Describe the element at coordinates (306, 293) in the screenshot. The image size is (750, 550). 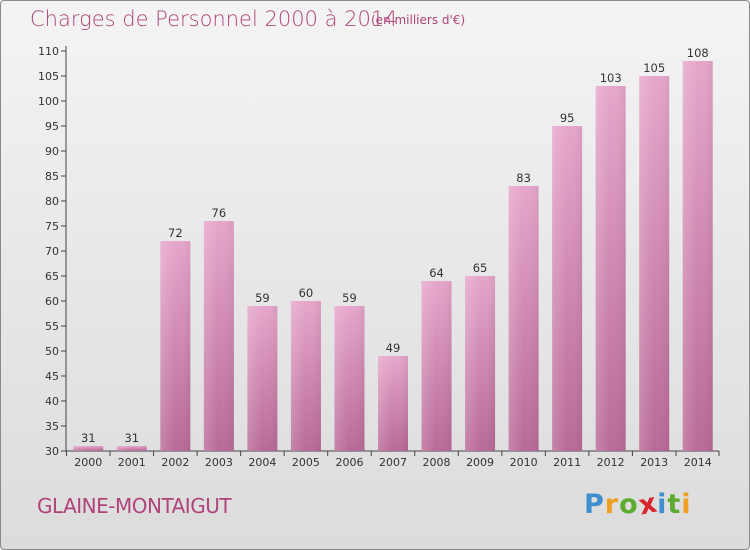
I see `data-label: 60` at that location.